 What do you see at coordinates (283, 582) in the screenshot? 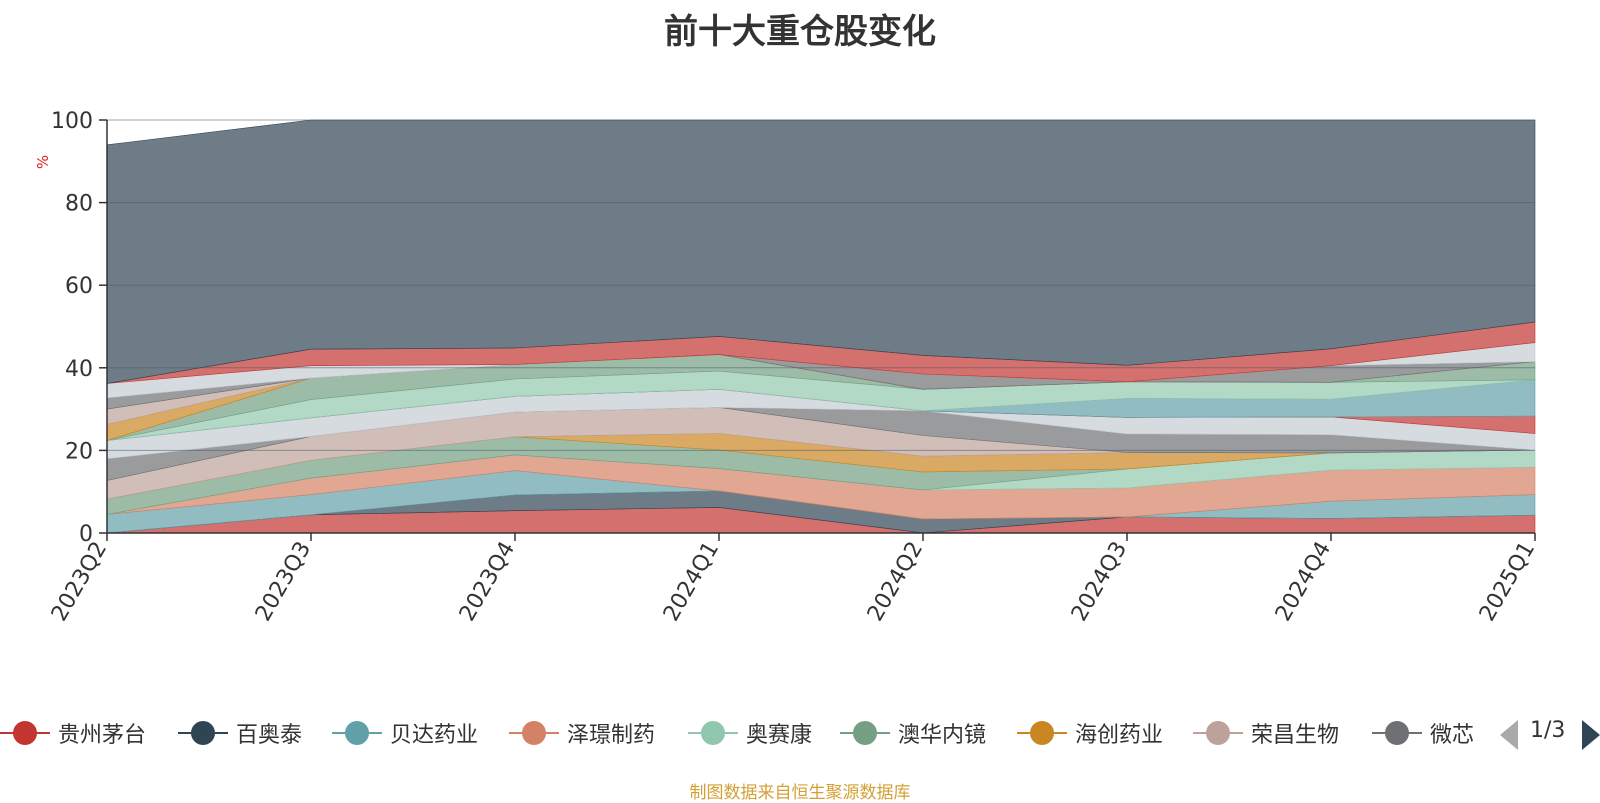
I see `x-tick-label: 2023Q3` at bounding box center [283, 582].